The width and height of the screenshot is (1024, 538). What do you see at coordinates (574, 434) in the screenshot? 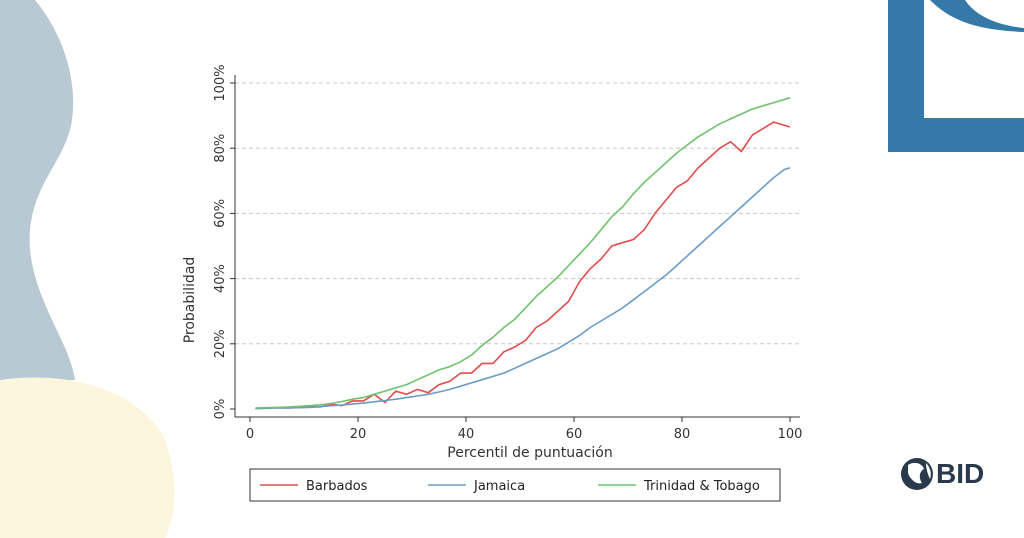
I see `x-tick-label: 60` at bounding box center [574, 434].